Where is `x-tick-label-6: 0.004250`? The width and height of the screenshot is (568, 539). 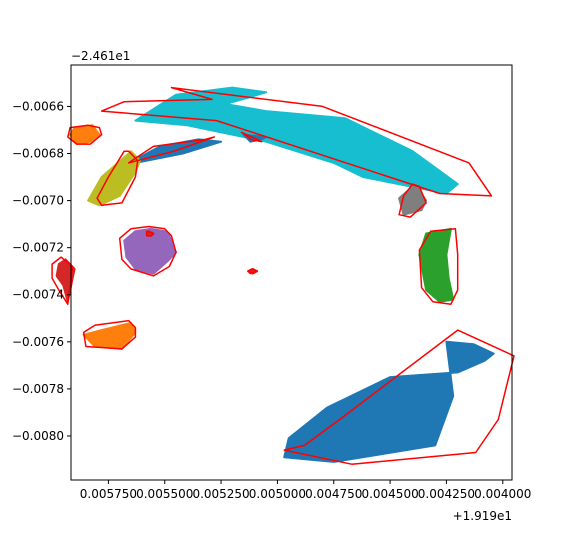 x-tick-label-6: 0.004250 is located at coordinates (446, 494).